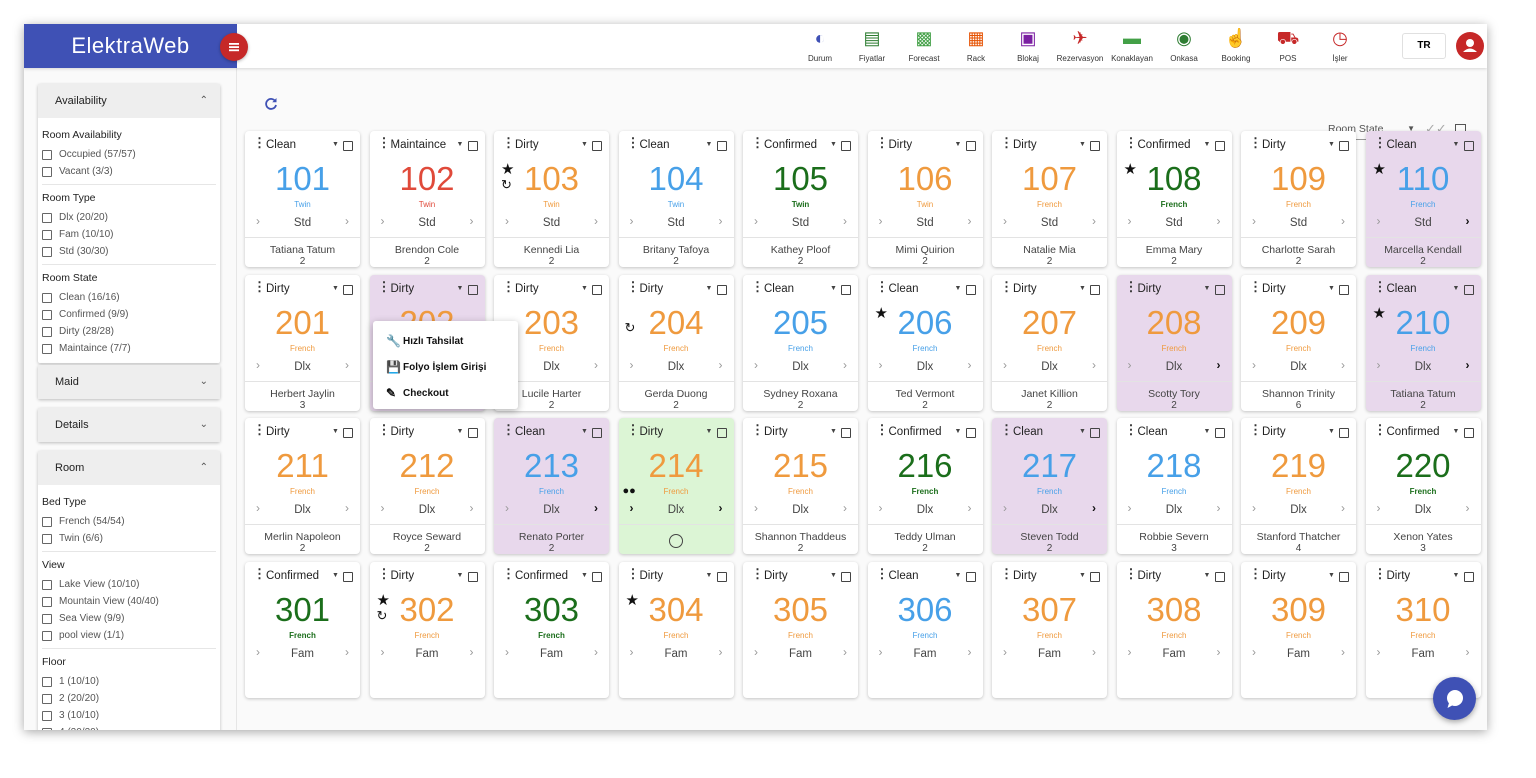  Describe the element at coordinates (129, 715) in the screenshot. I see `filter-option: 3 (10/10)` at that location.